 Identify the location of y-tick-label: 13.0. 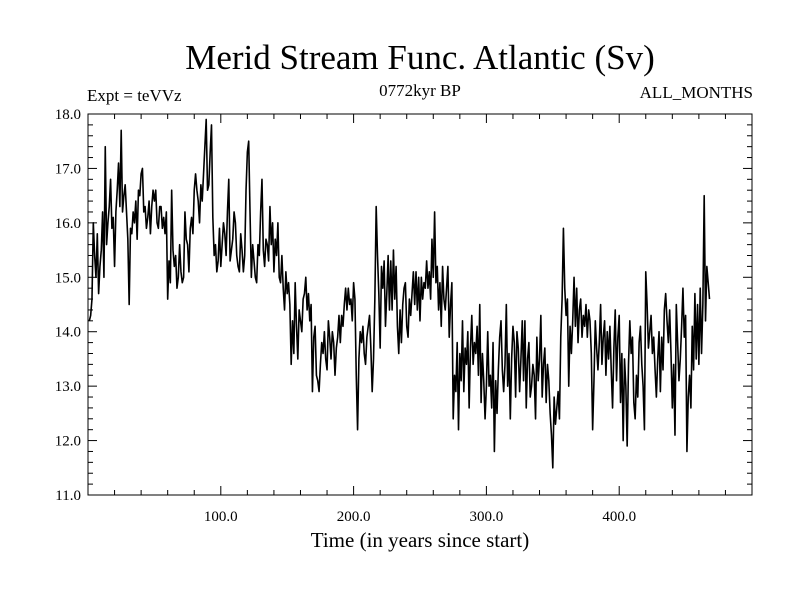
(68, 387).